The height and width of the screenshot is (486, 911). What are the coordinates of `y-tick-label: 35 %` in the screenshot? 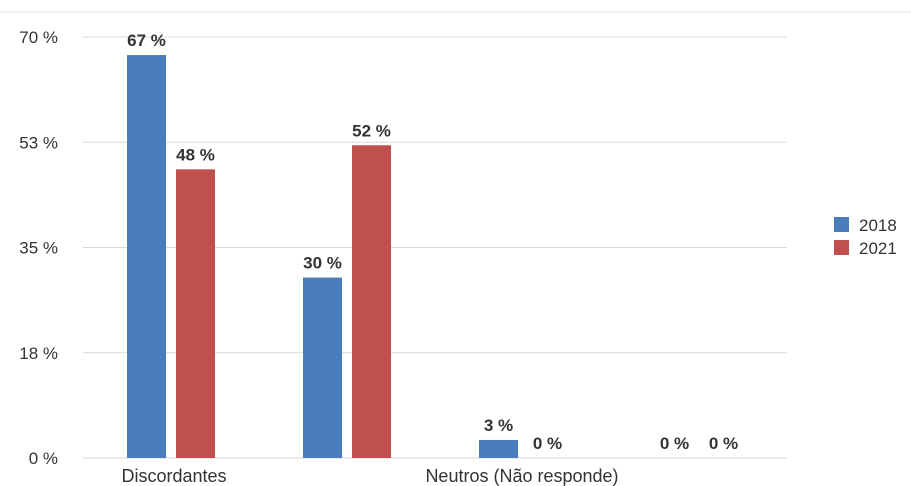 It's located at (38, 248).